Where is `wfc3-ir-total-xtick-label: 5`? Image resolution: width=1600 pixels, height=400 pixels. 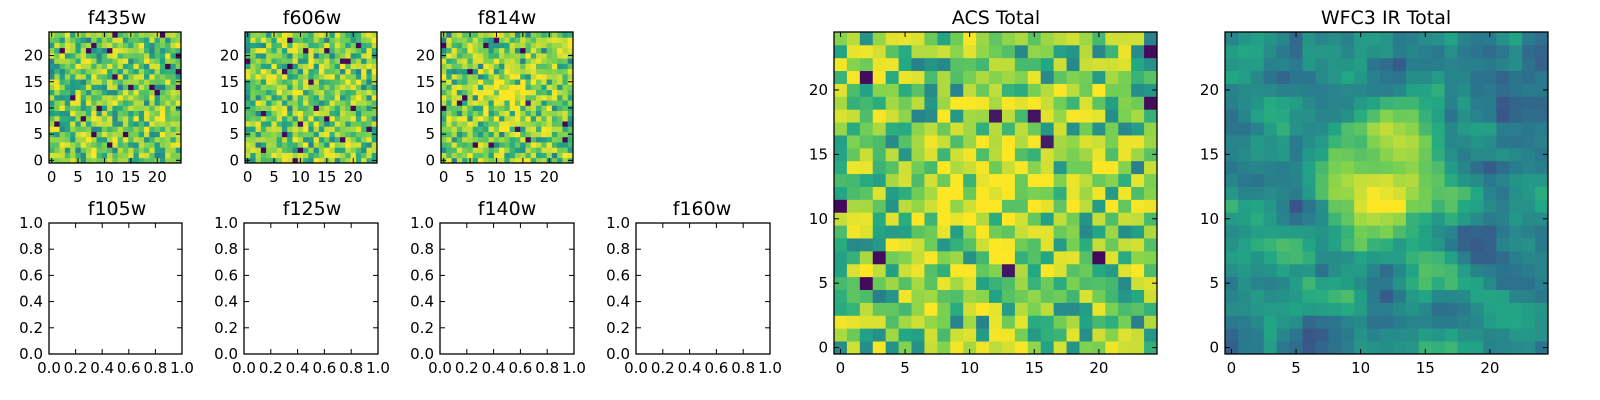 wfc3-ir-total-xtick-label: 5 is located at coordinates (1296, 368).